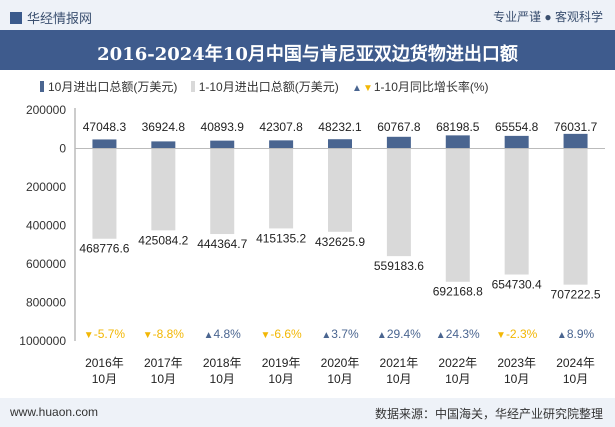  I want to click on footer-bar: www.huaon.com 数据来源：中国海关，华经产业研究院整理, so click(307, 412).